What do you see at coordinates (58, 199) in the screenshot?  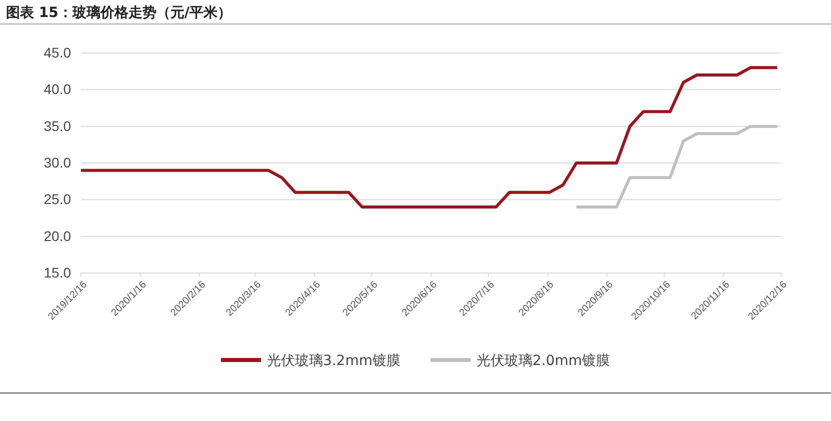 I see `y-tick-label: 25.0` at bounding box center [58, 199].